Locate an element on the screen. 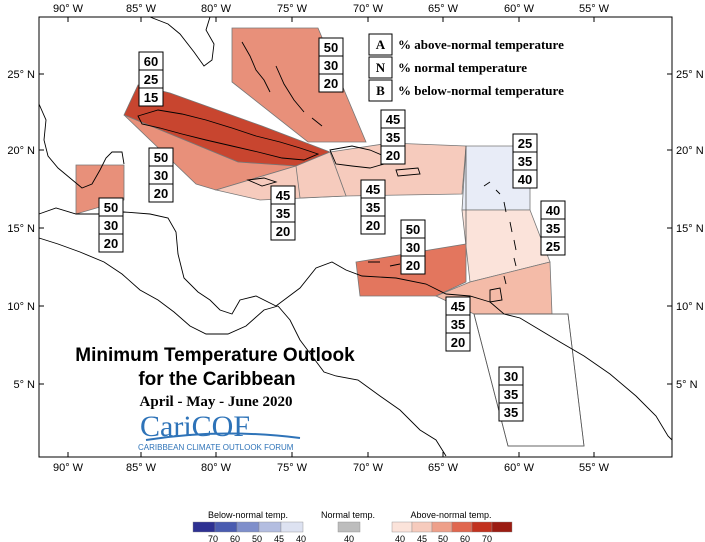 The image size is (705, 542). key-letter: N is located at coordinates (381, 67).